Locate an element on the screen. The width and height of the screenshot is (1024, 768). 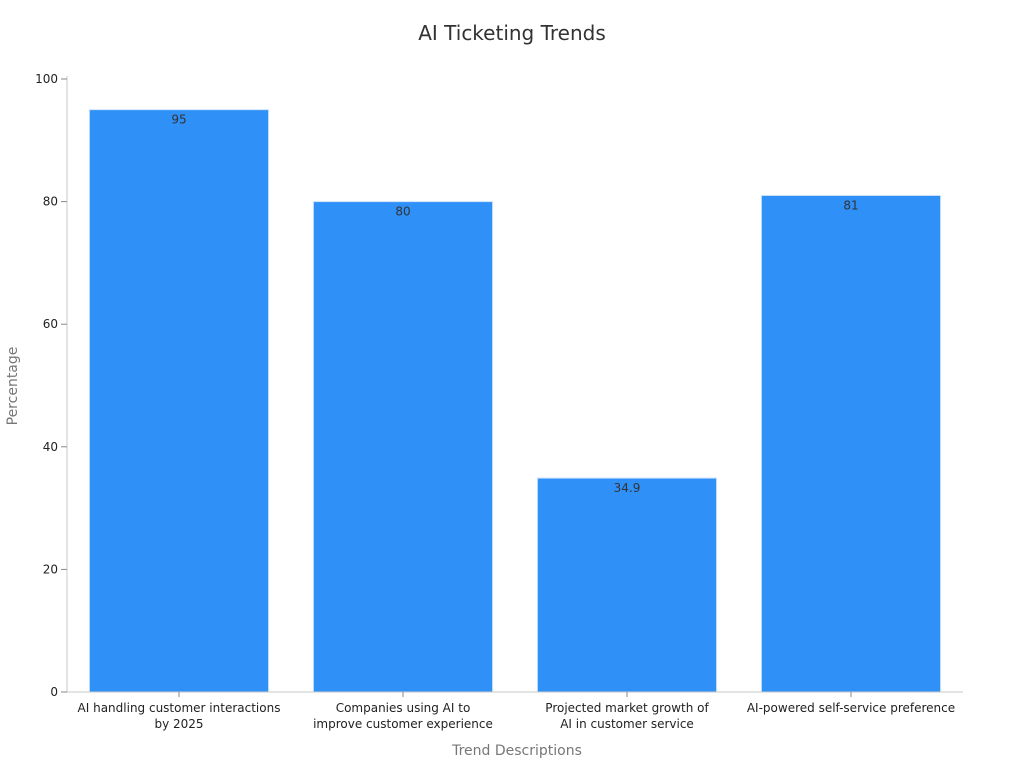
y-tick-label-80: 80 is located at coordinates (50, 202).